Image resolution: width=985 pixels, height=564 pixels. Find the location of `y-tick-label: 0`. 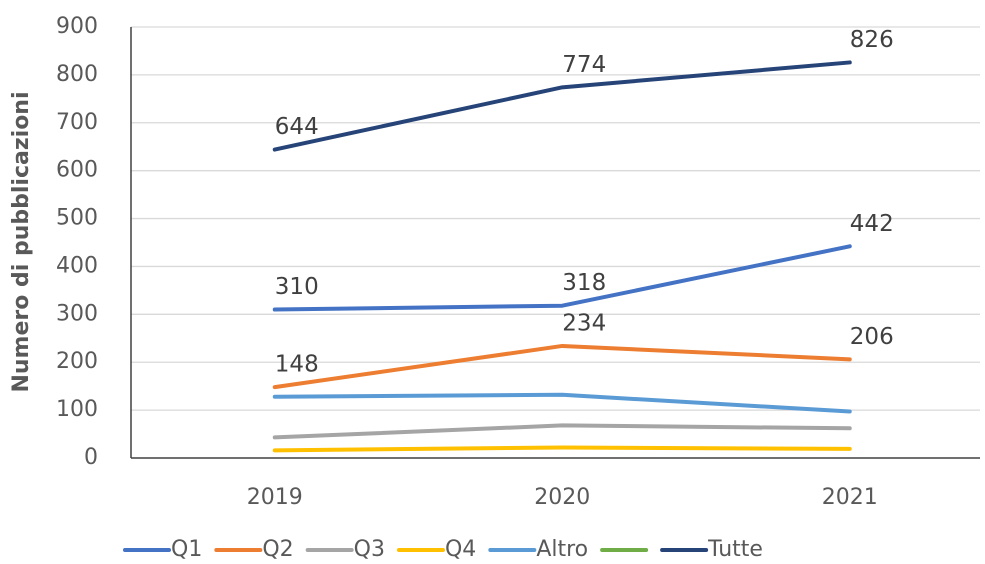

y-tick-label: 0 is located at coordinates (91, 457).